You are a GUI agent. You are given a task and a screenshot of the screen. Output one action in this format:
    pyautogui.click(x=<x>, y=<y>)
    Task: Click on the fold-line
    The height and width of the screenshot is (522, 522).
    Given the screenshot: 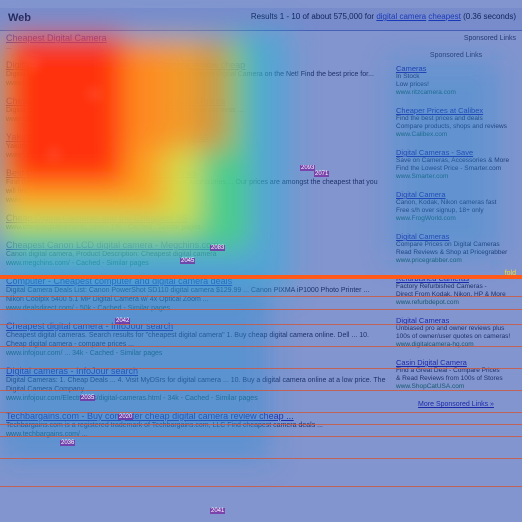 What is the action you would take?
    pyautogui.click(x=261, y=277)
    